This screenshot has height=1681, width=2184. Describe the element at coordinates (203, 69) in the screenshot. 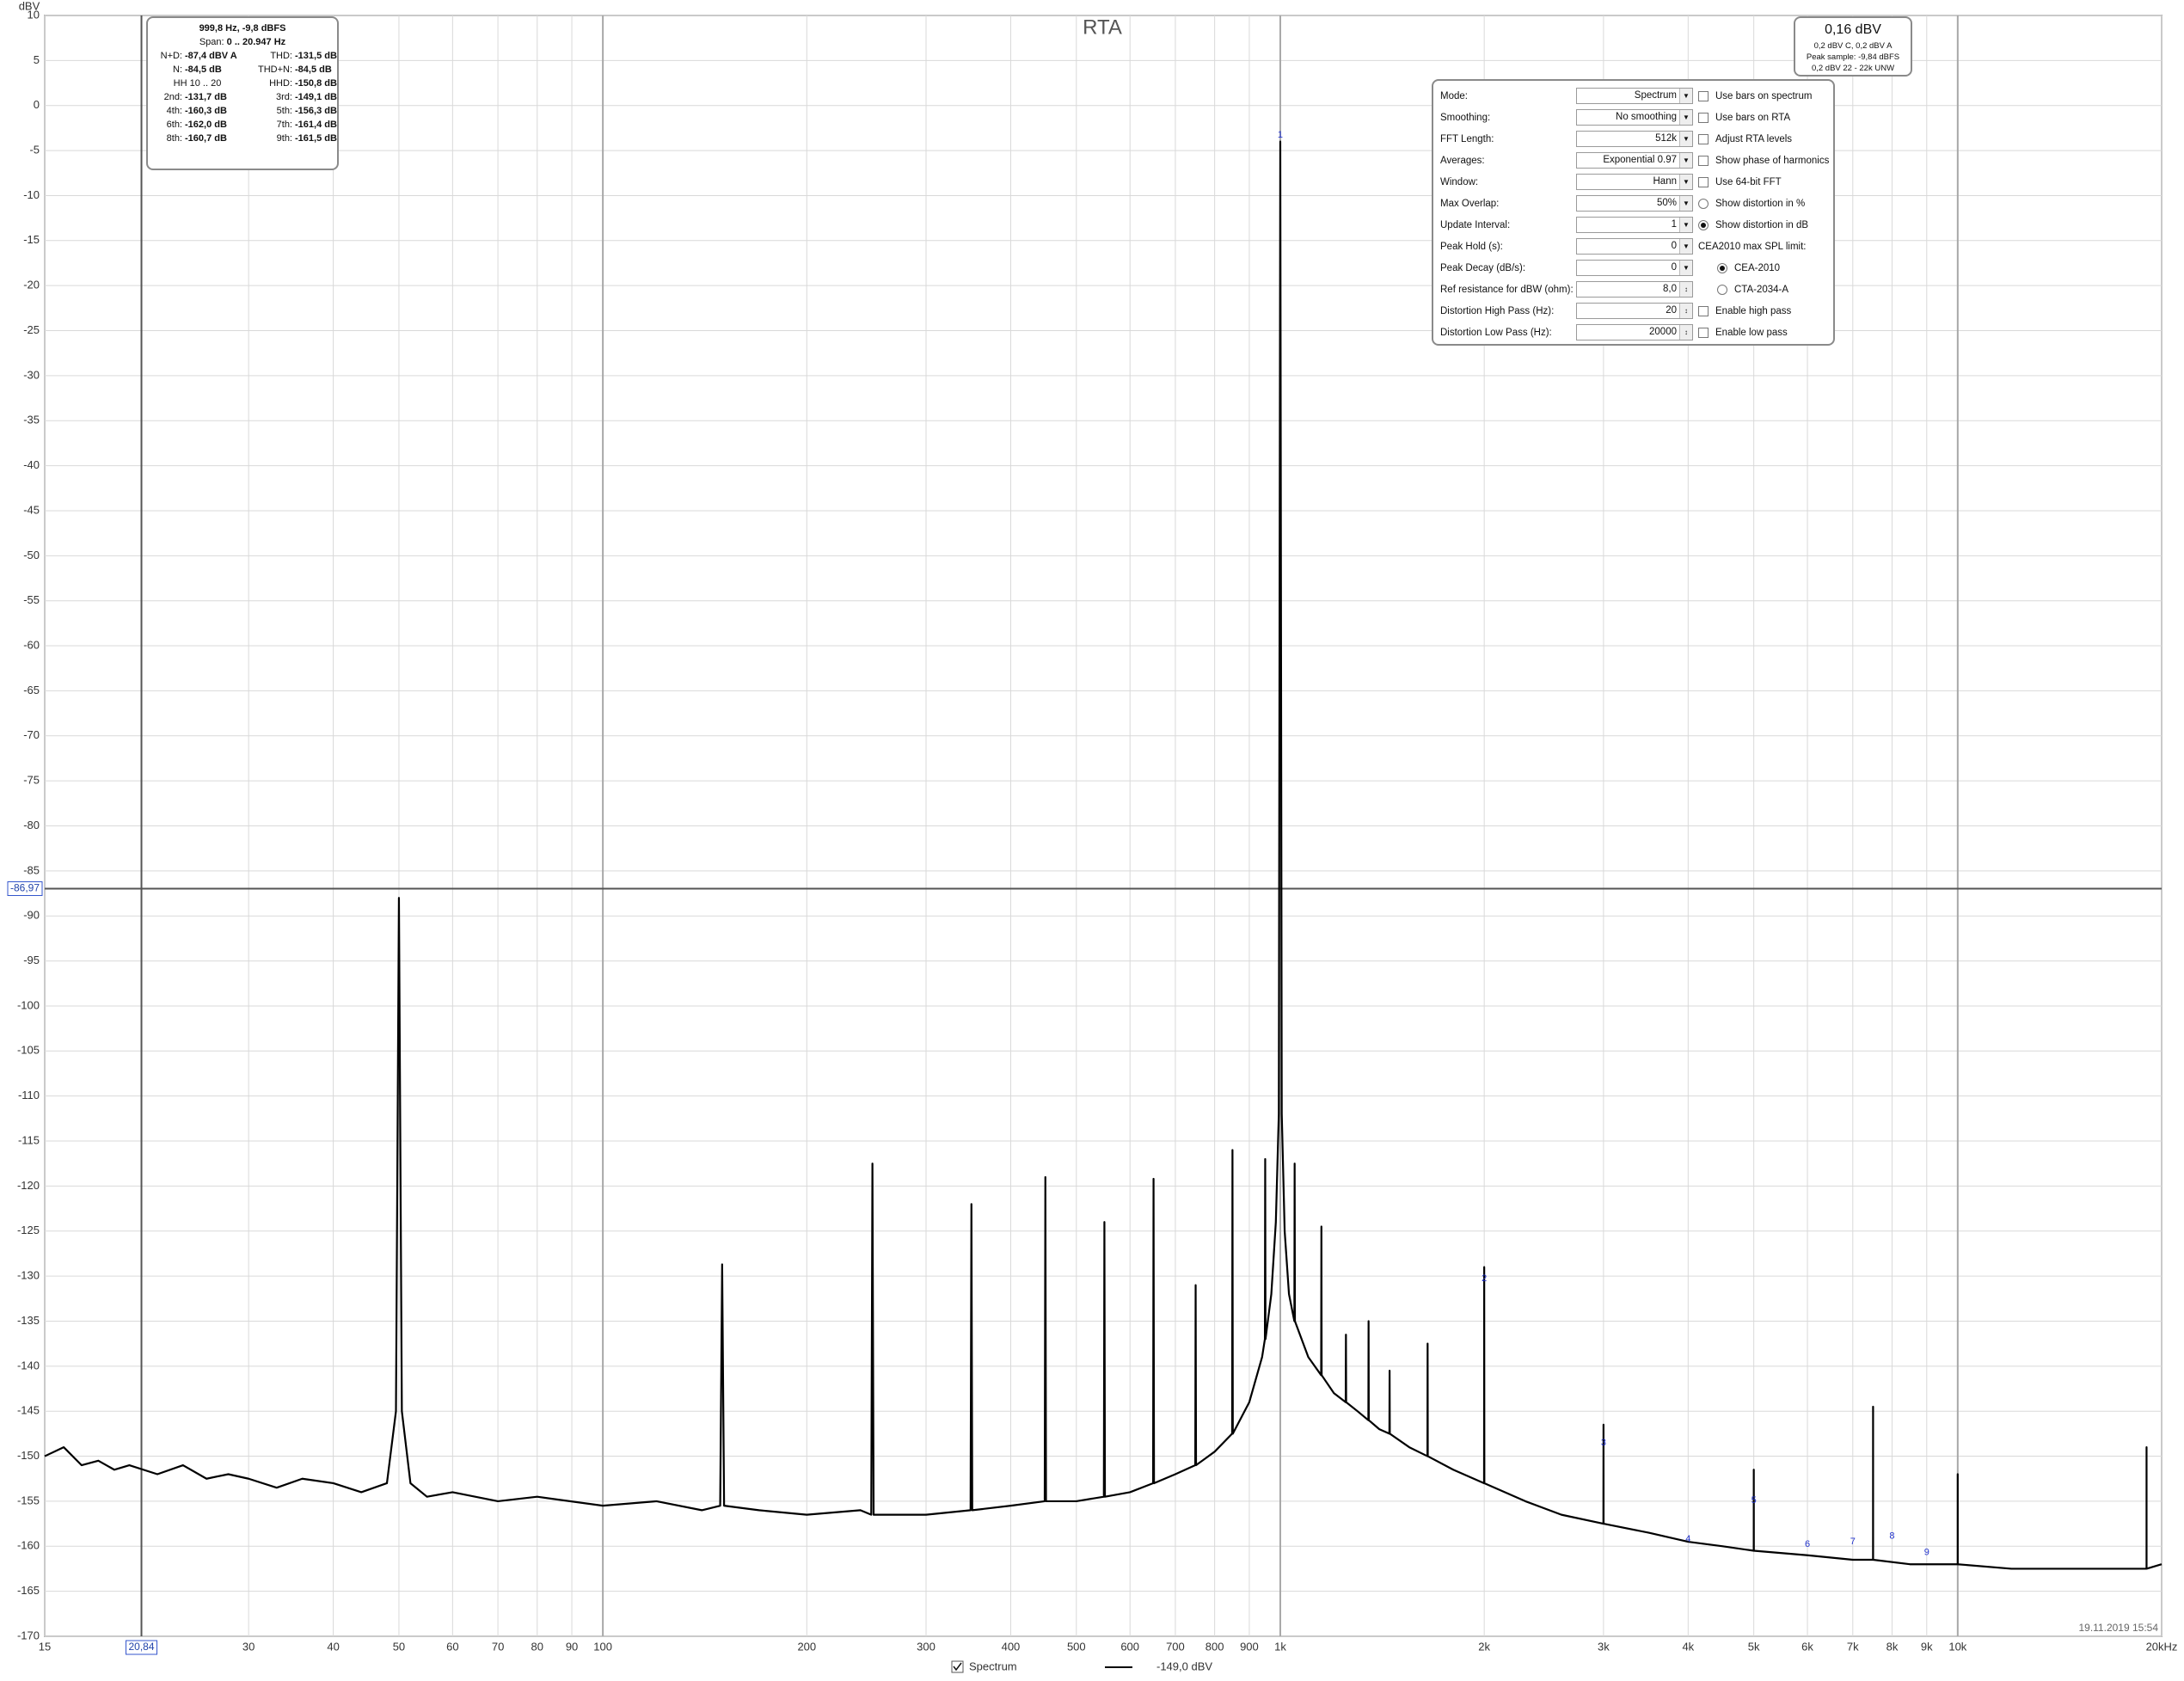

I see `info-value: -84,5 dB` at that location.